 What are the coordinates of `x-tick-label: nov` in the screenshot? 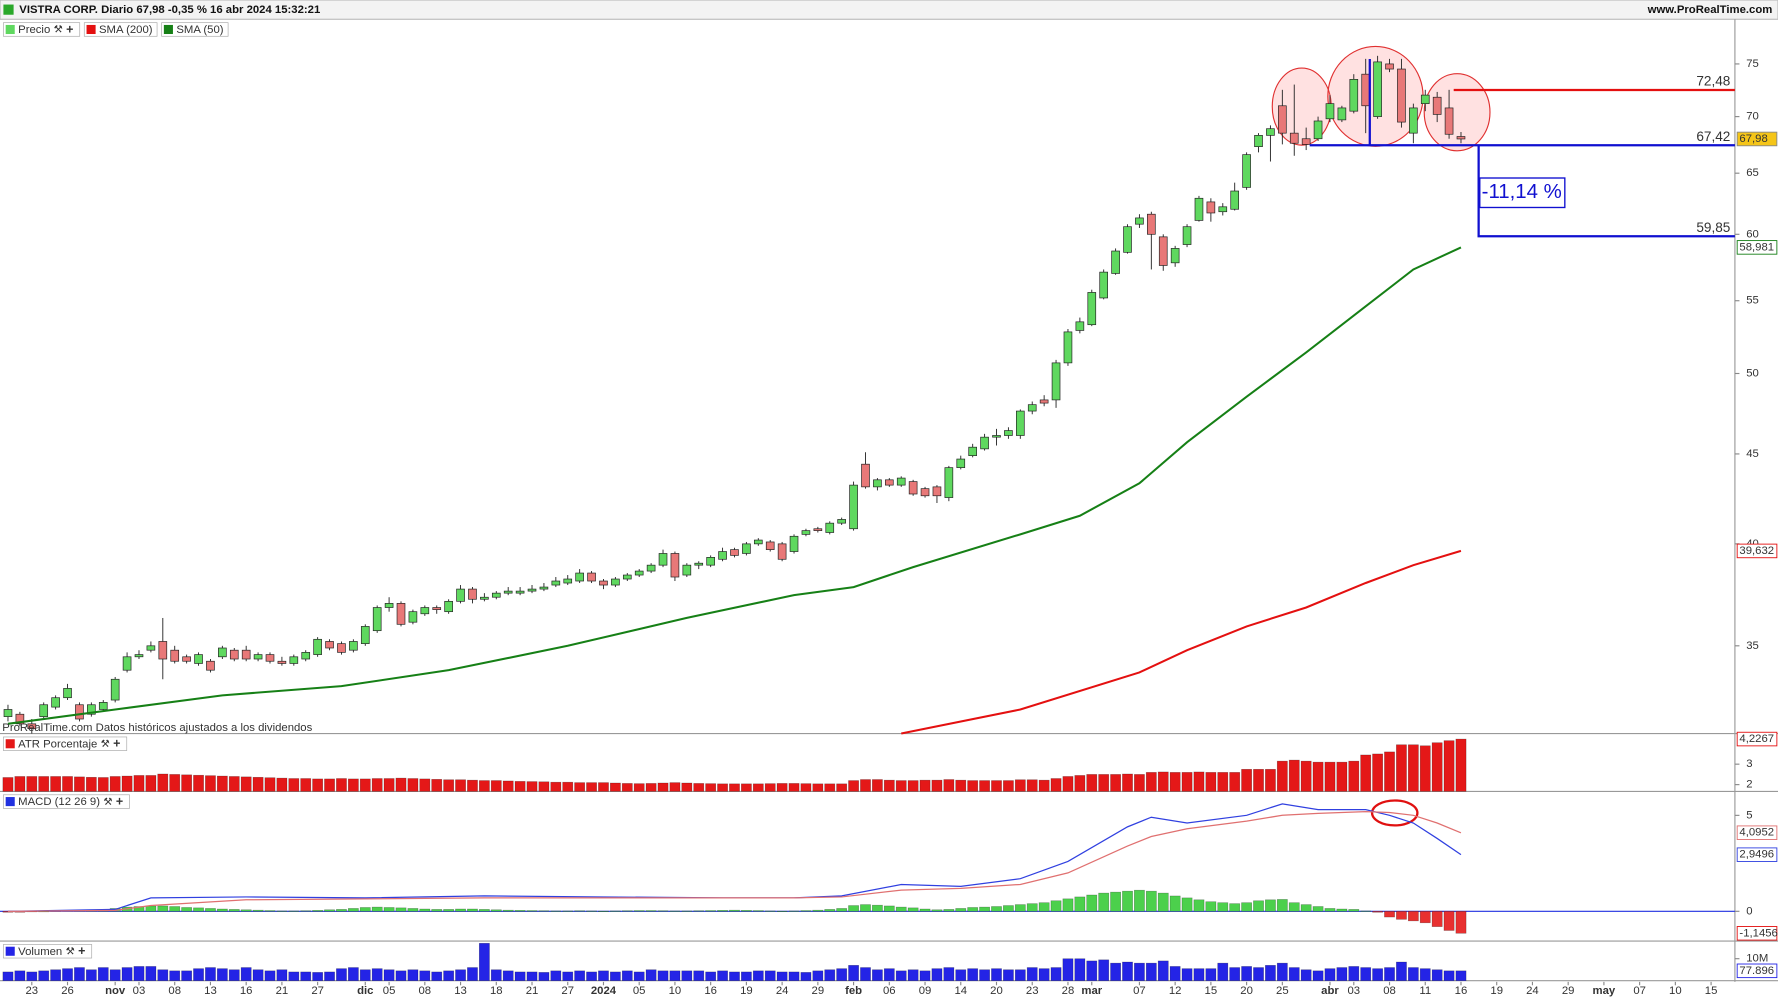 It's located at (115, 991).